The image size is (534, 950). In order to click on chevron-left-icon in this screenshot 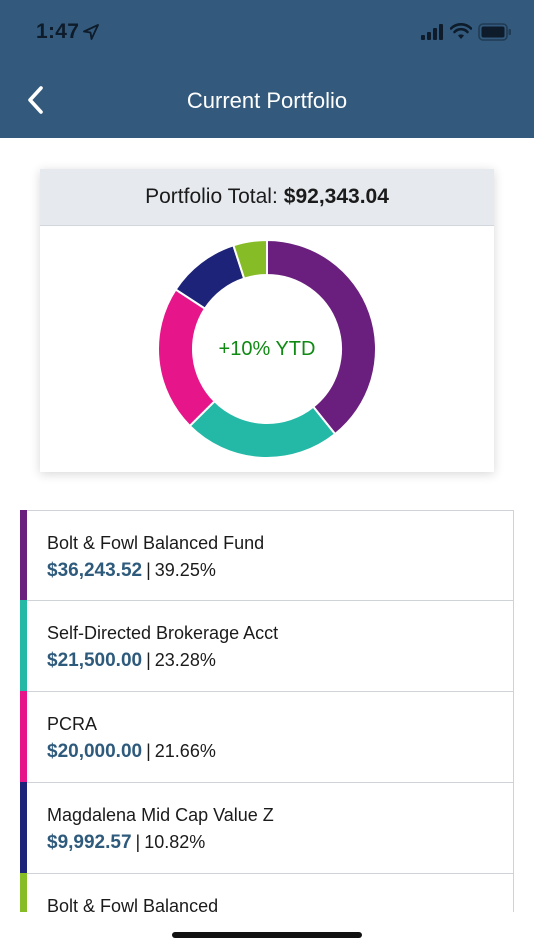, I will do `click(35, 100)`.